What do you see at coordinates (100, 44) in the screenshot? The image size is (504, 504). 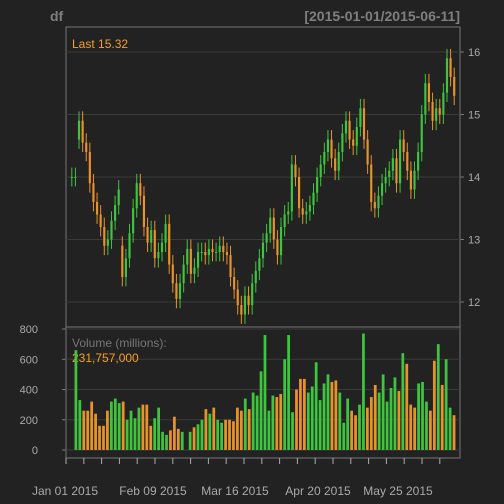 I see `price-last-label: Last 15.32` at bounding box center [100, 44].